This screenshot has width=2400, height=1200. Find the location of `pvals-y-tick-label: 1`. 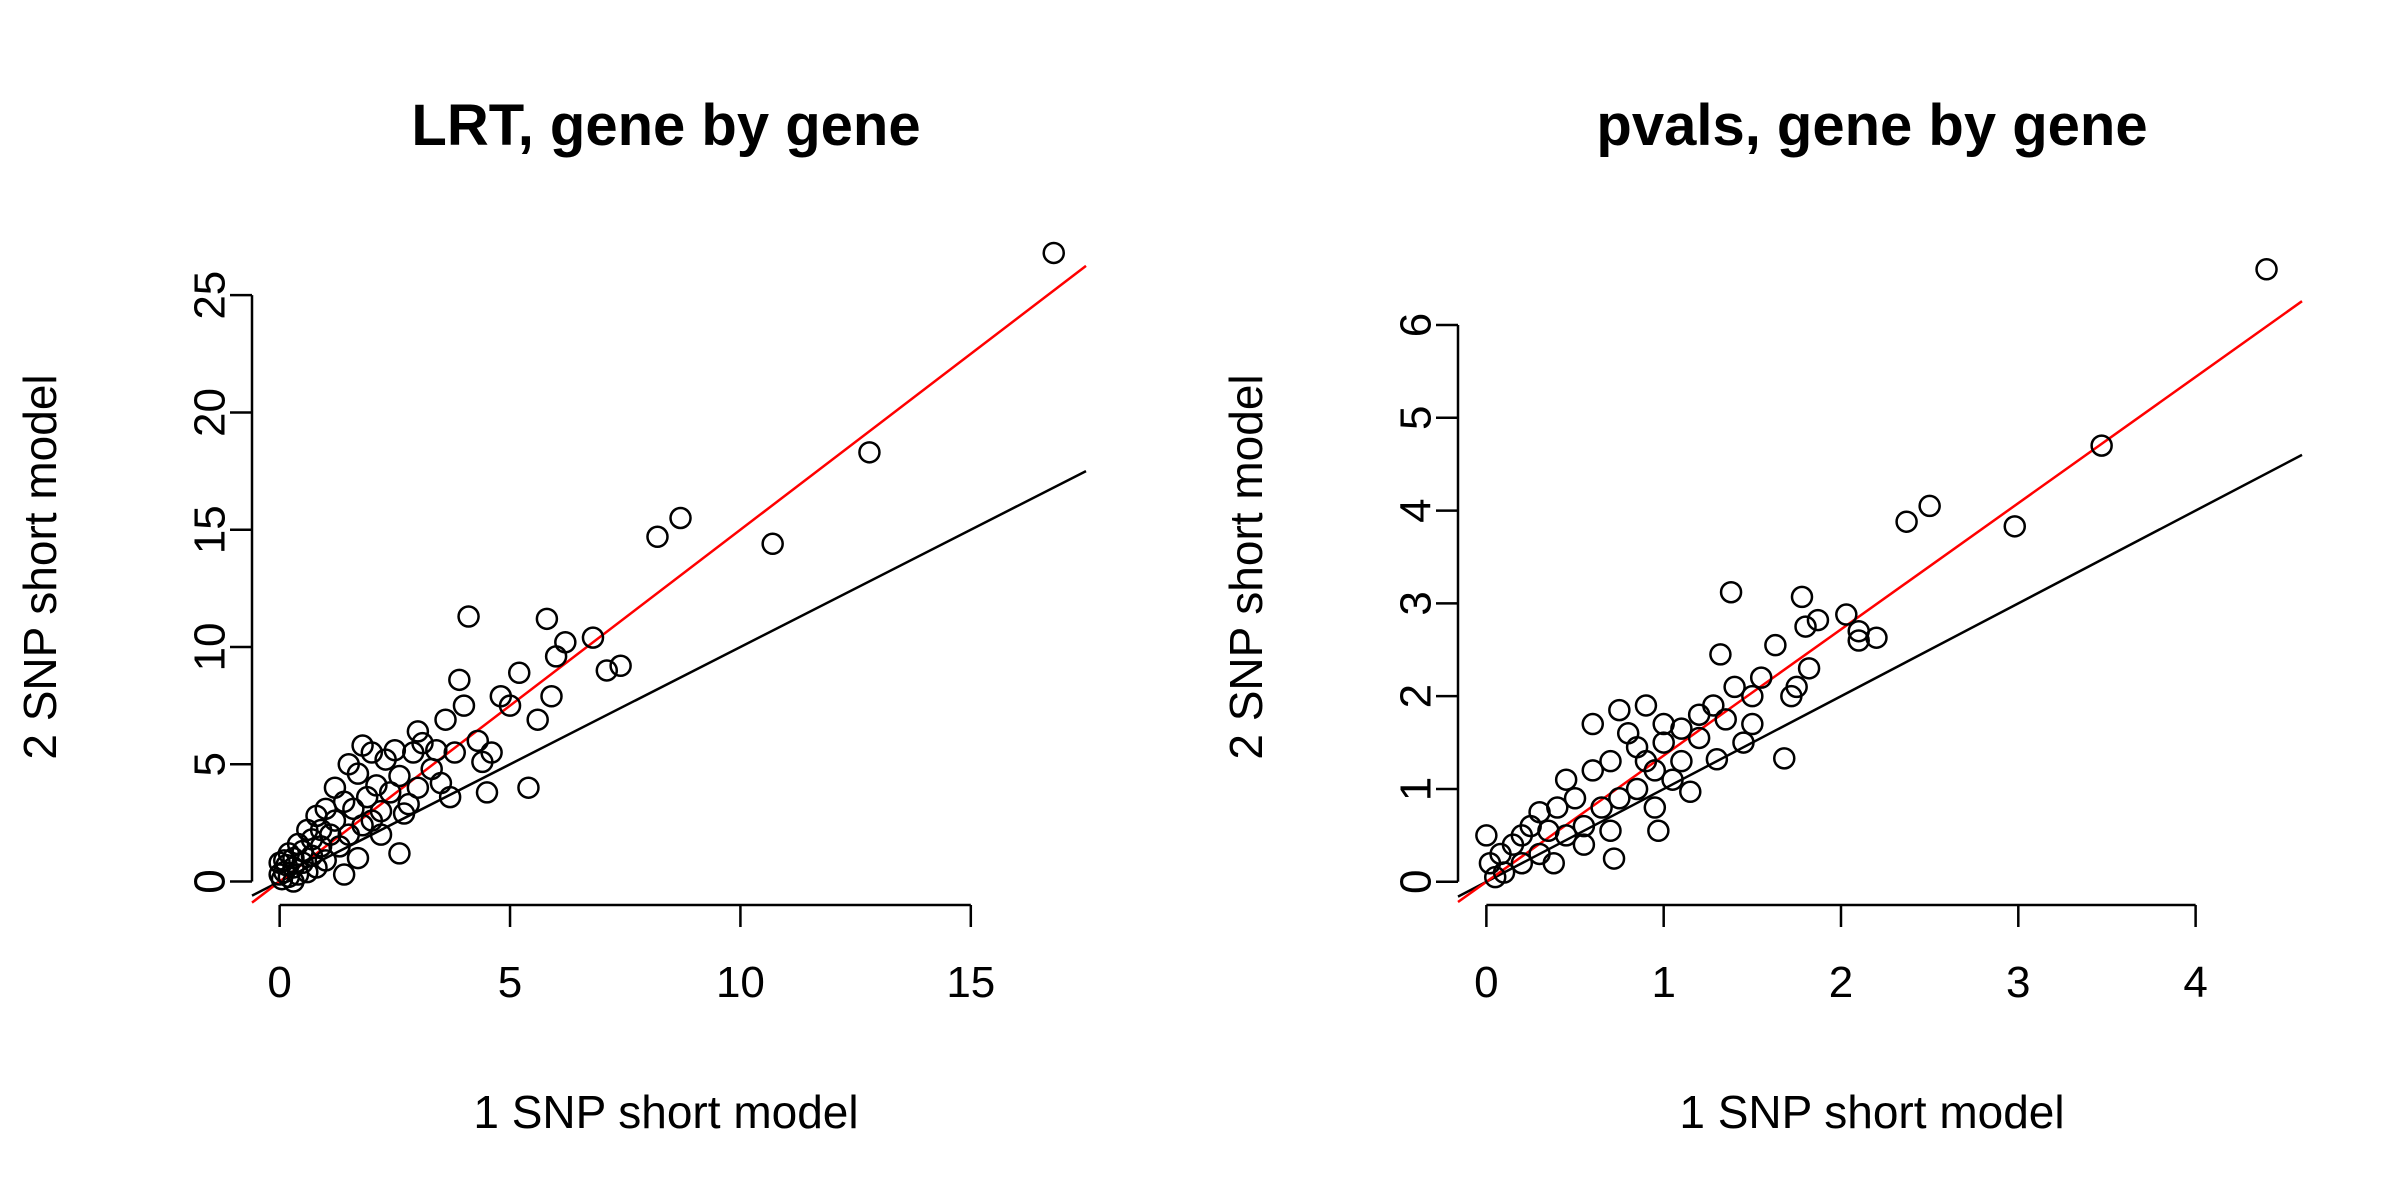

pvals-y-tick-label: 1 is located at coordinates (1416, 789).